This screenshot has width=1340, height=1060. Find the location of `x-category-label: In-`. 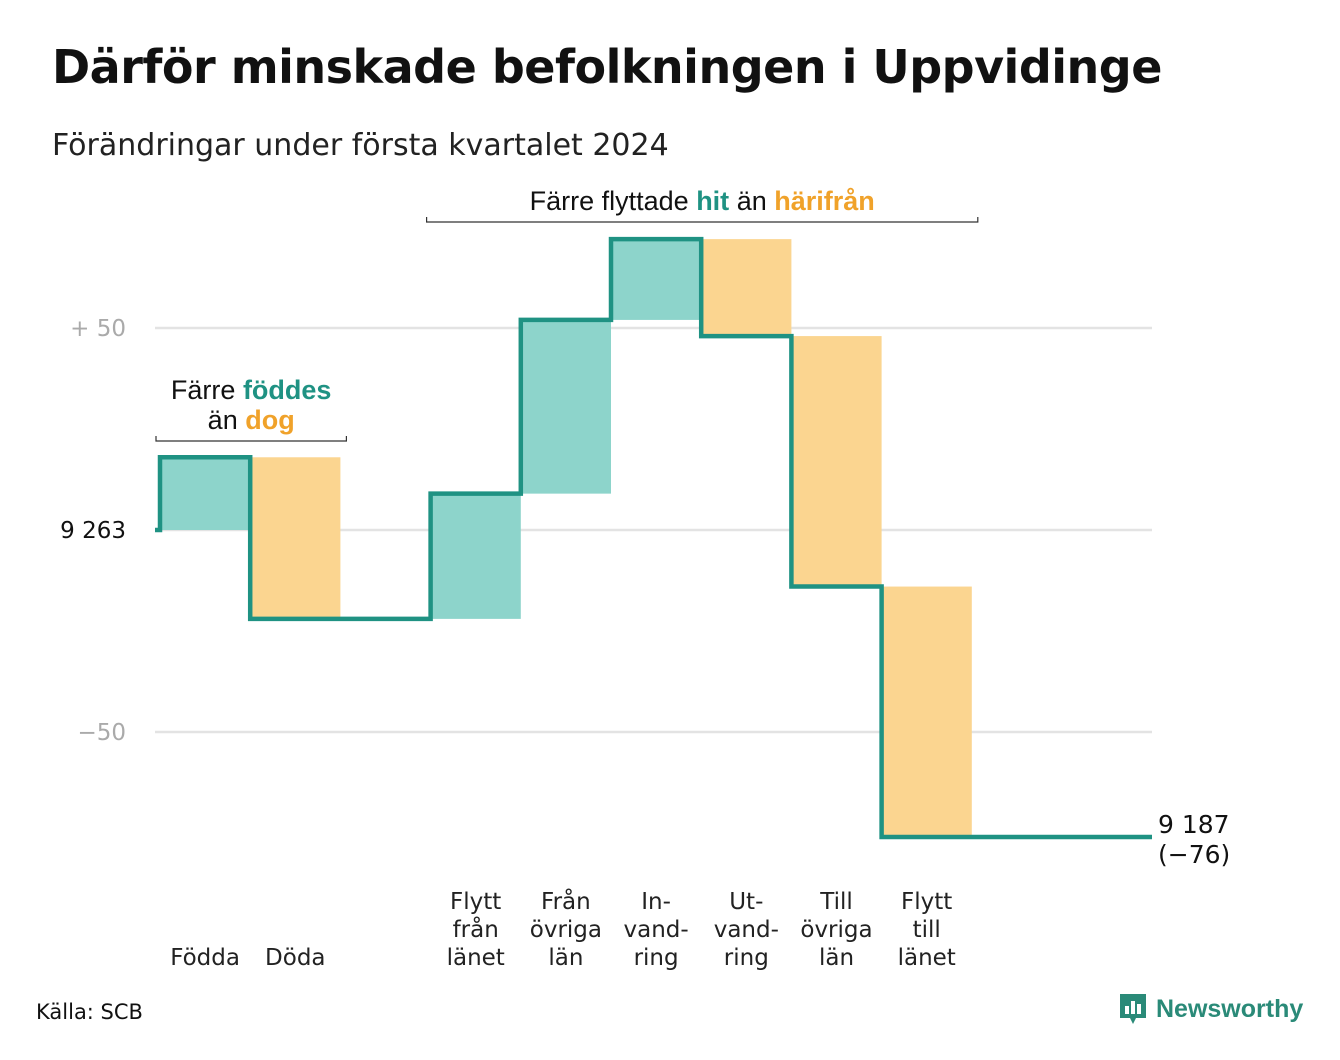

x-category-label: In- is located at coordinates (656, 902).